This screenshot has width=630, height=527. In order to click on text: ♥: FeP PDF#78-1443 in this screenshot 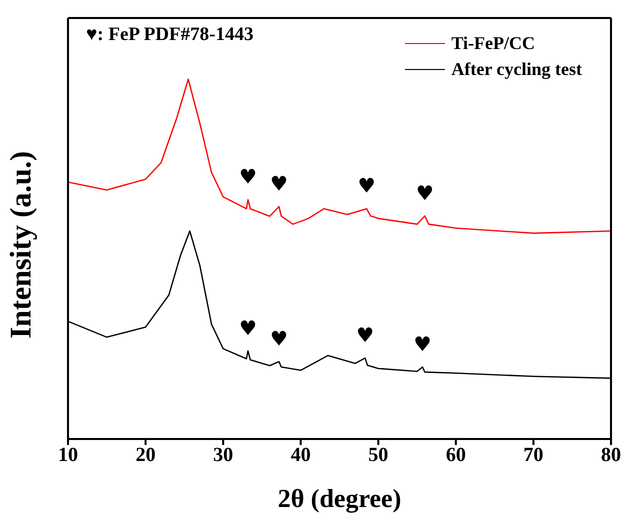, I will do `click(170, 35)`.